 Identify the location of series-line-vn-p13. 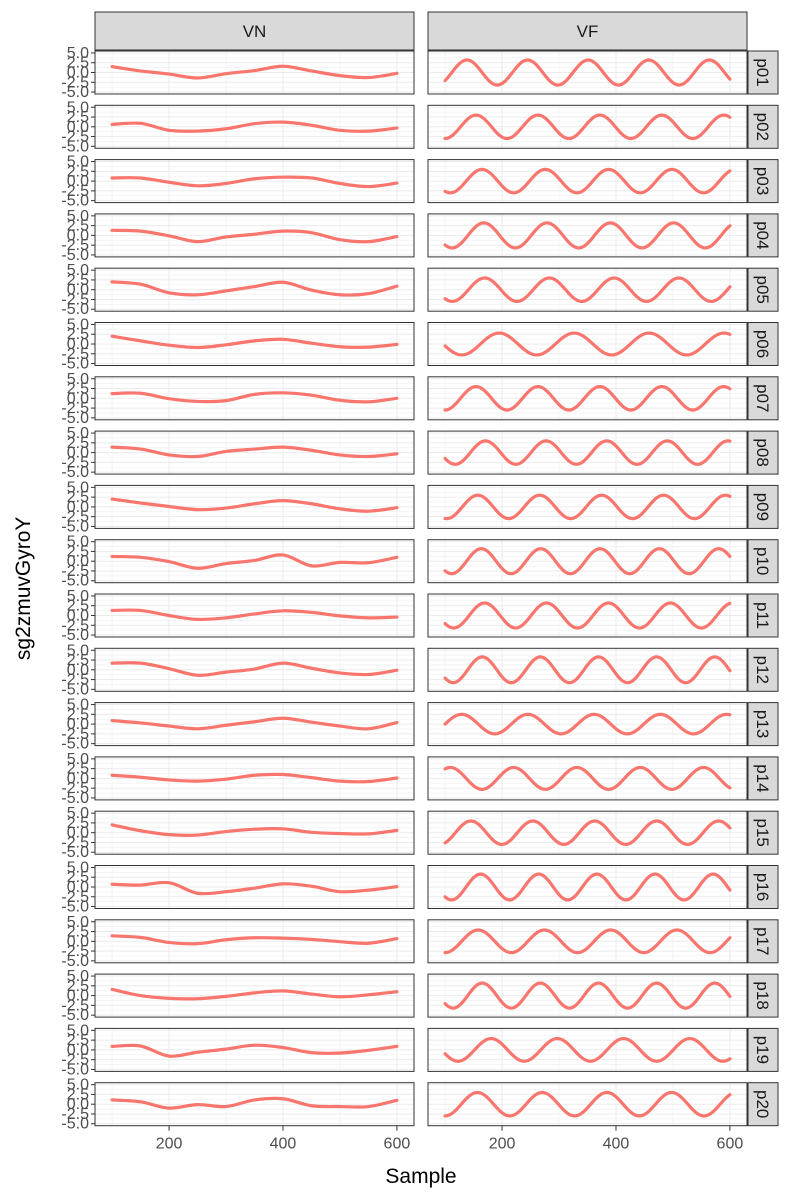
(254, 723).